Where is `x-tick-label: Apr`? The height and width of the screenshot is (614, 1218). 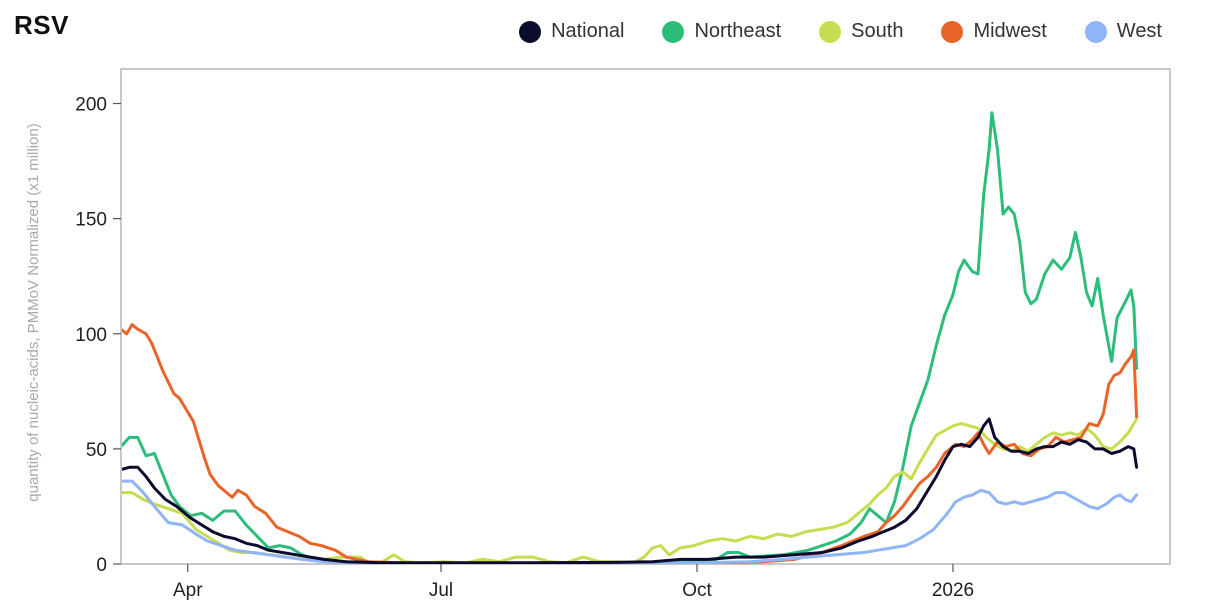
x-tick-label: Apr is located at coordinates (188, 590).